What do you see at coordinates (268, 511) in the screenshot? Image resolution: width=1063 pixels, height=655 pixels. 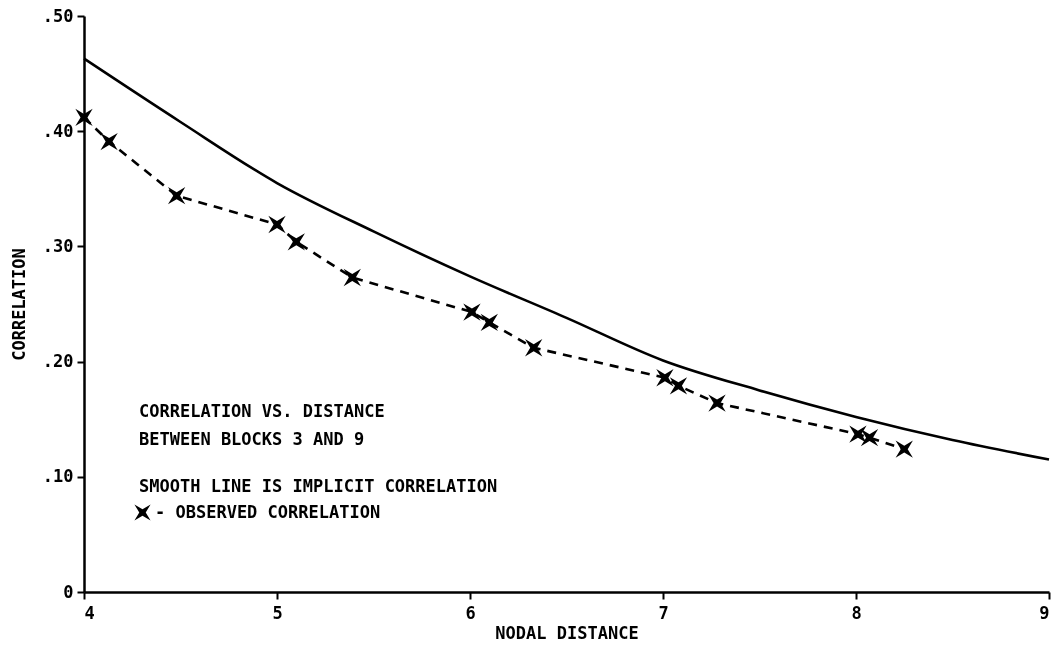 I see `legend-label: - OBSERVED CORRELATION` at bounding box center [268, 511].